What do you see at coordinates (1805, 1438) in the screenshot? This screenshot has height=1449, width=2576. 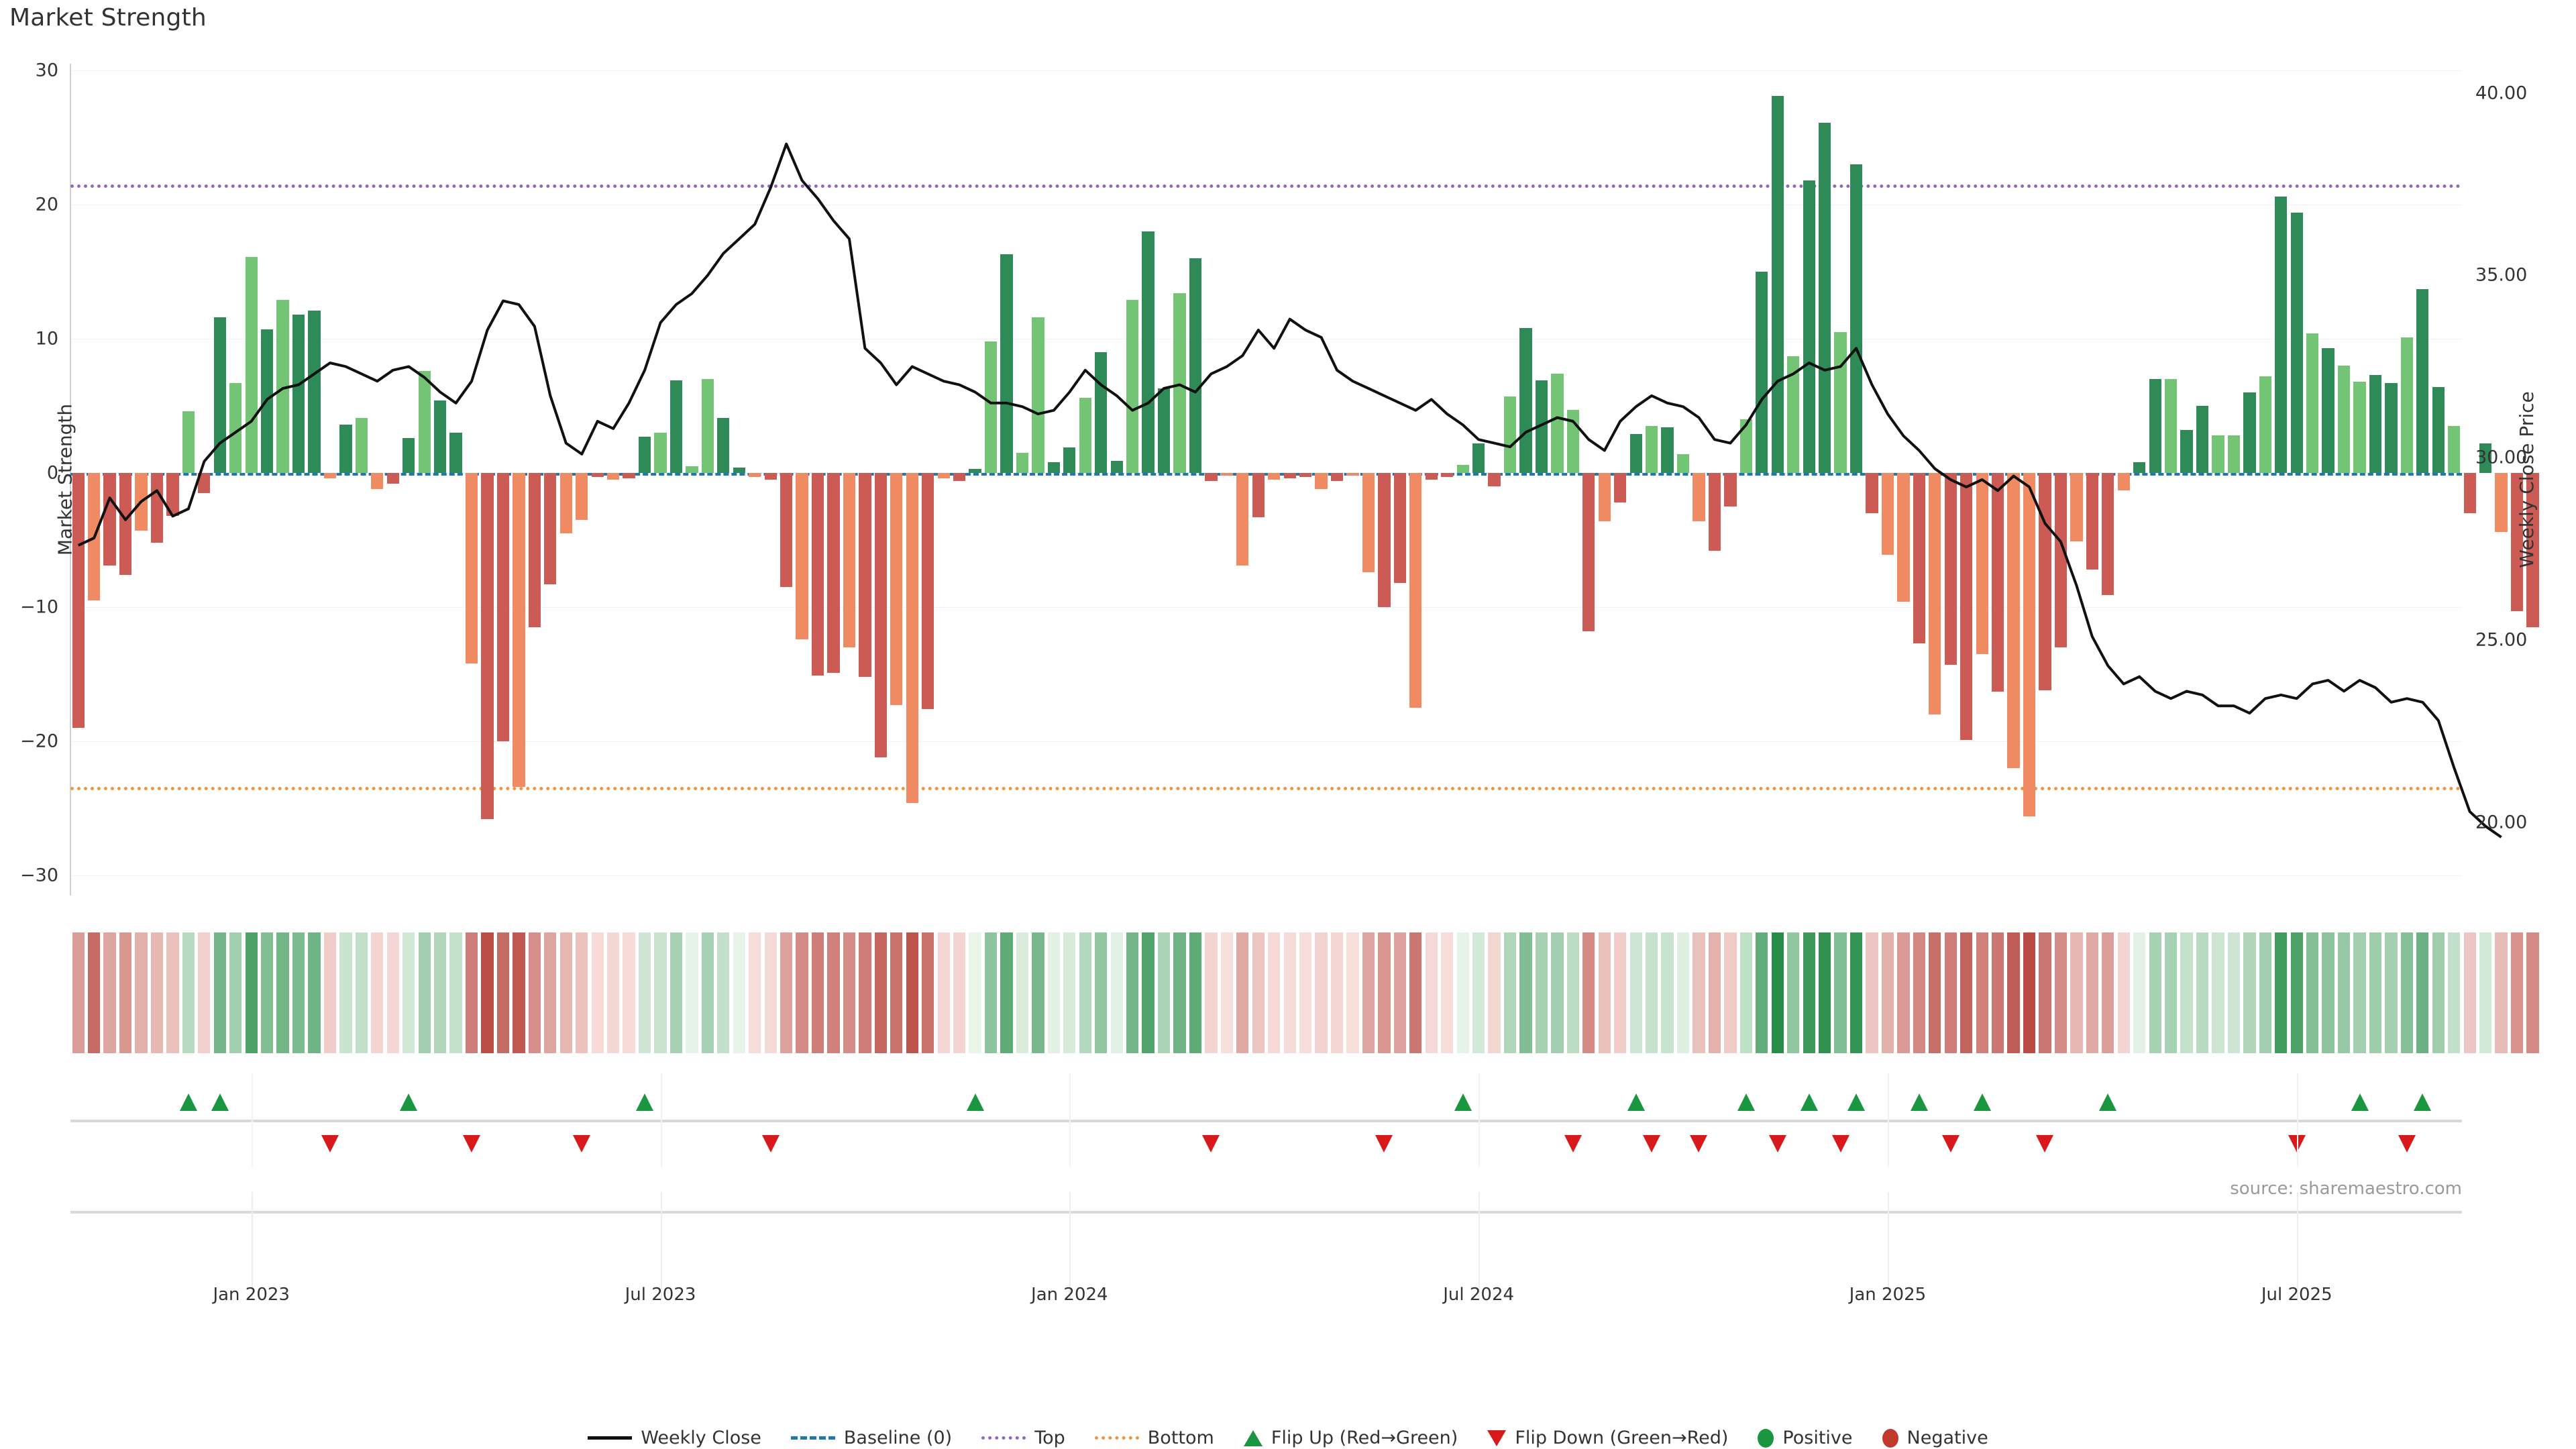 I see `legend-item: Positive` at bounding box center [1805, 1438].